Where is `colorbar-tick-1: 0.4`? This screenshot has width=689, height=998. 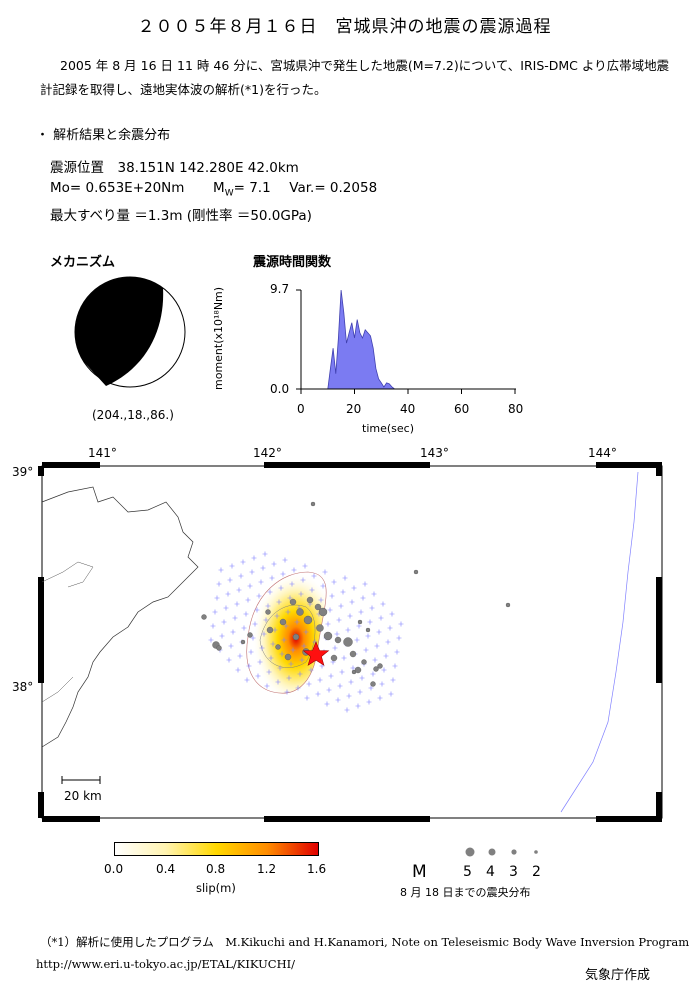 colorbar-tick-1: 0.4 is located at coordinates (166, 869).